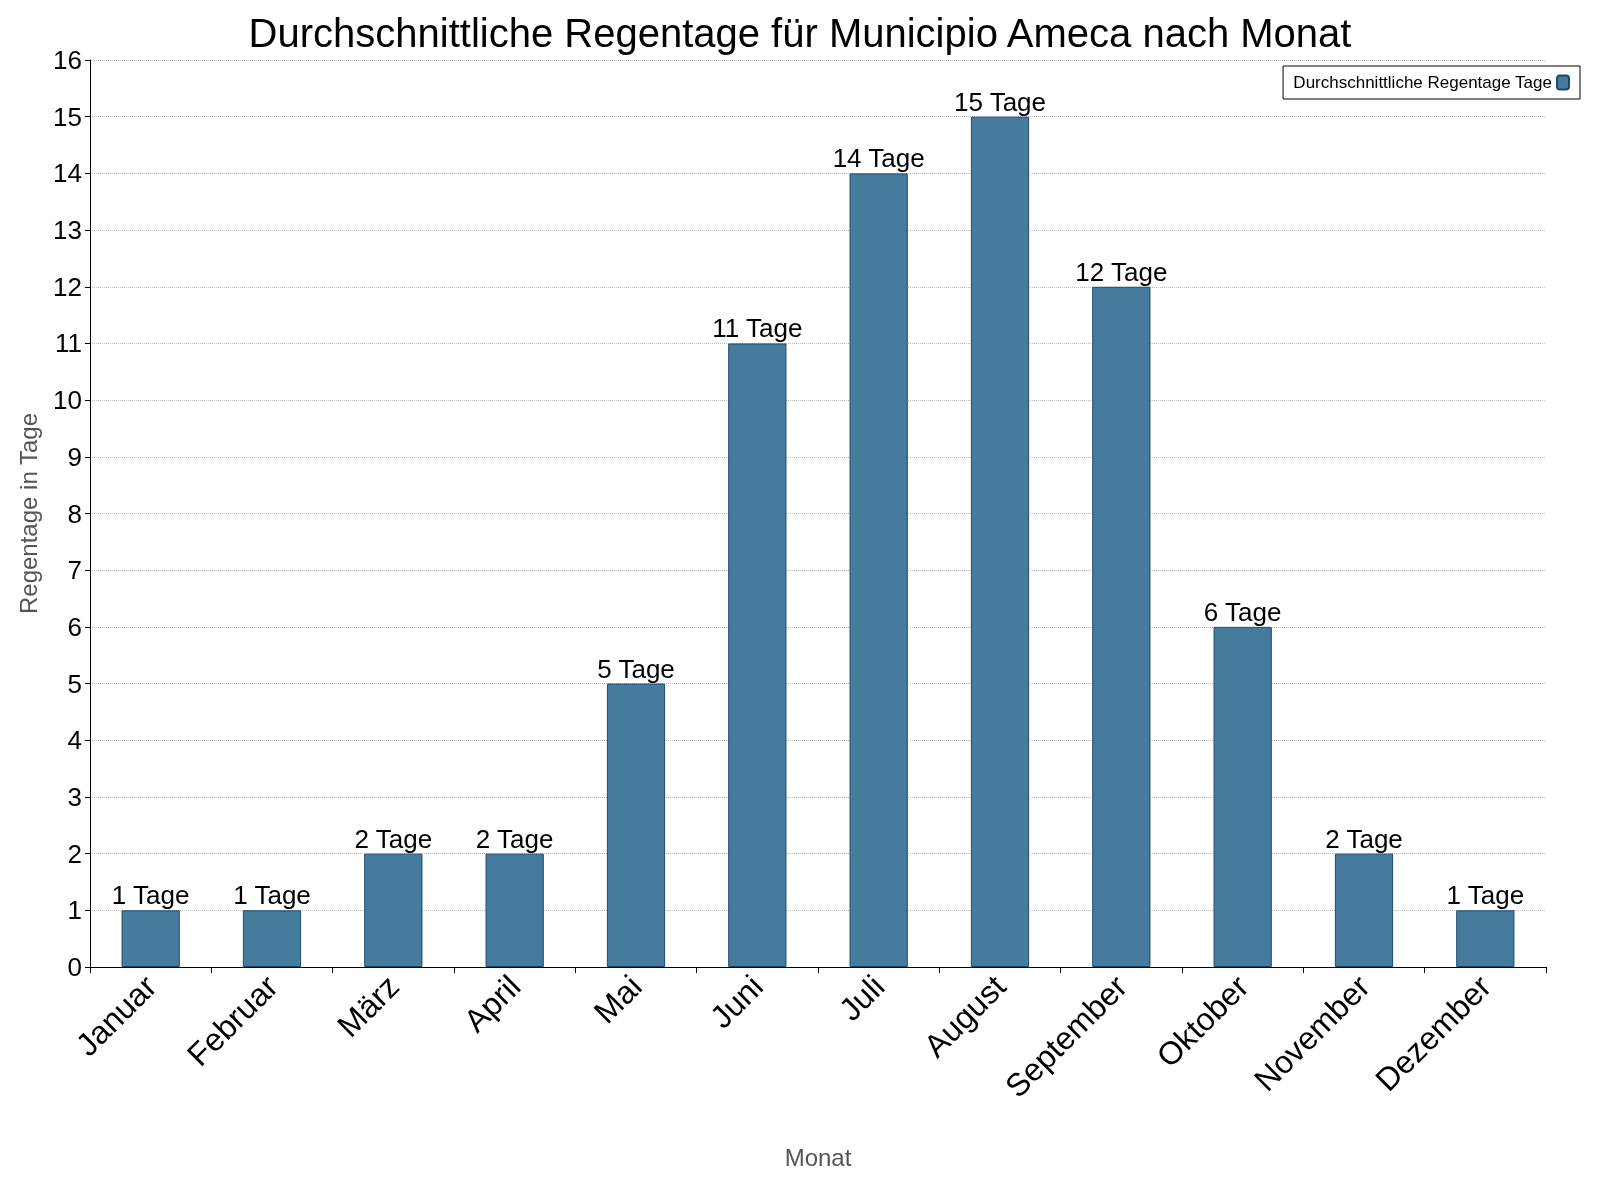 The width and height of the screenshot is (1600, 1200). I want to click on y-tick-label: 11, so click(68, 343).